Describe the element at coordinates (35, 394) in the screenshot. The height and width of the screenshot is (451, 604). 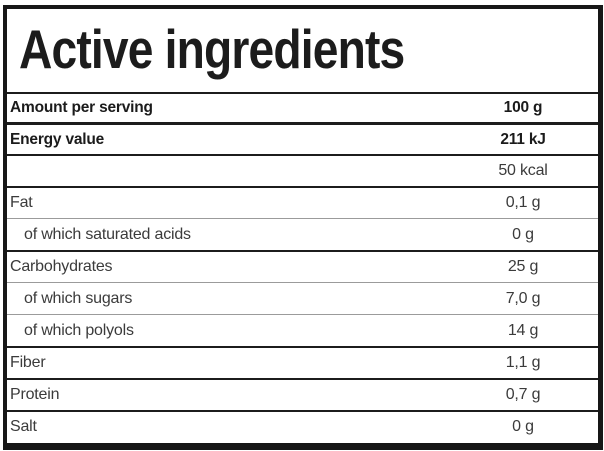
I see `row-label: Protein` at that location.